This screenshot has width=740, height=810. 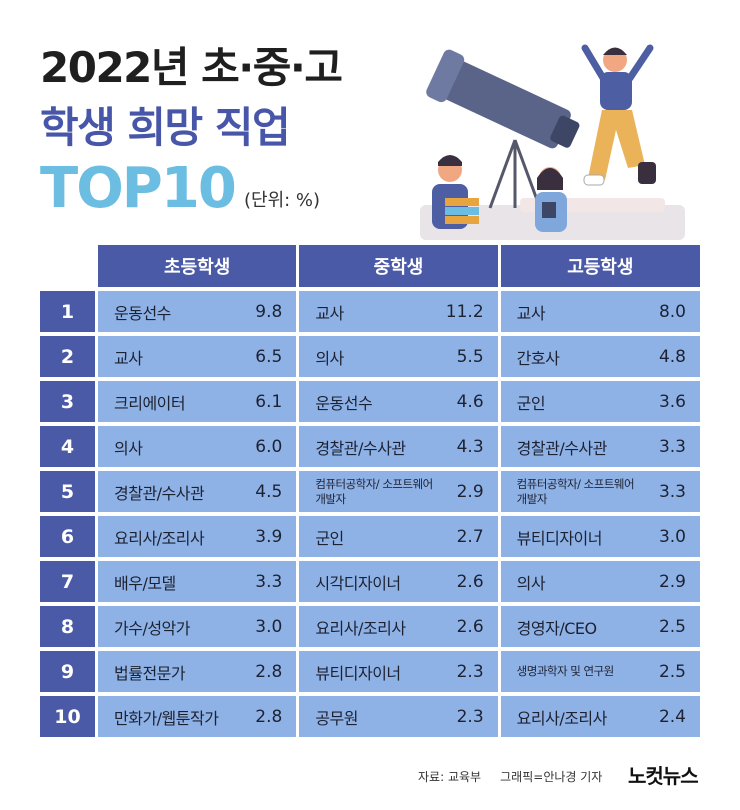 I want to click on header-blank, so click(x=67, y=266).